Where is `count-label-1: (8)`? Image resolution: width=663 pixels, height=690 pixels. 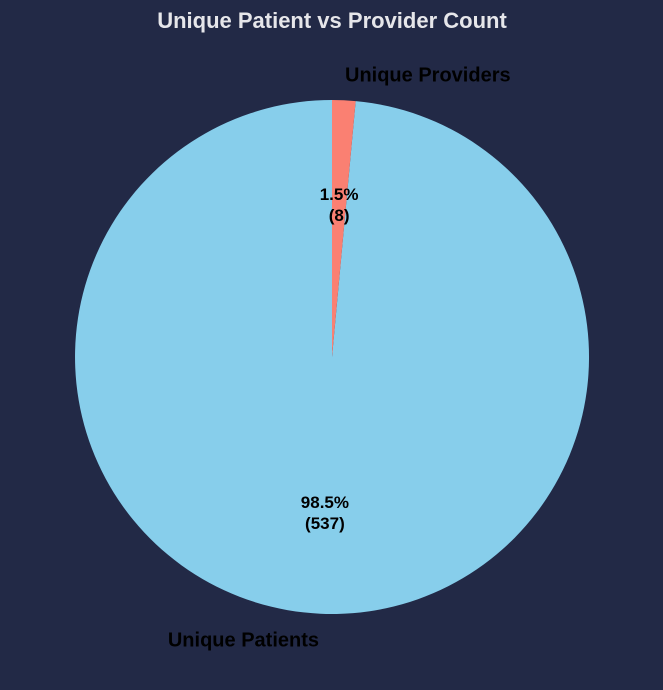 count-label-1: (8) is located at coordinates (339, 215).